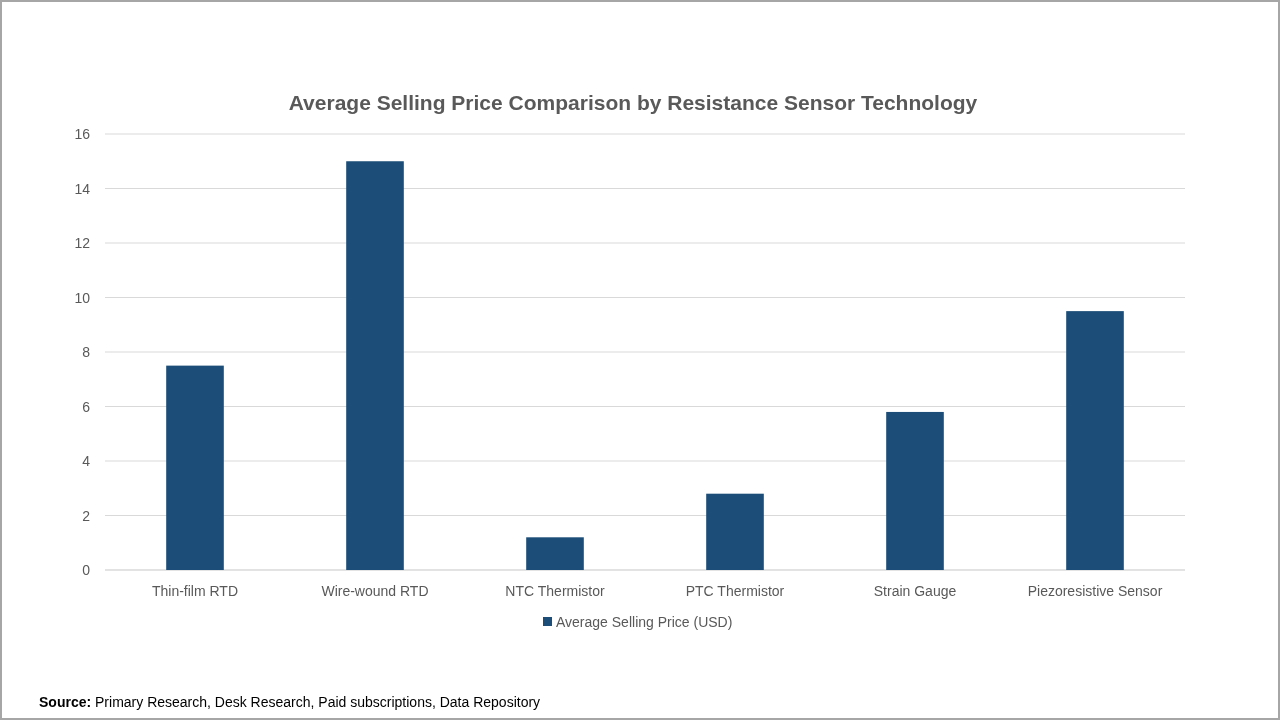 This screenshot has height=720, width=1280. Describe the element at coordinates (644, 622) in the screenshot. I see `legend-label: Average Selling Price (USD)` at that location.